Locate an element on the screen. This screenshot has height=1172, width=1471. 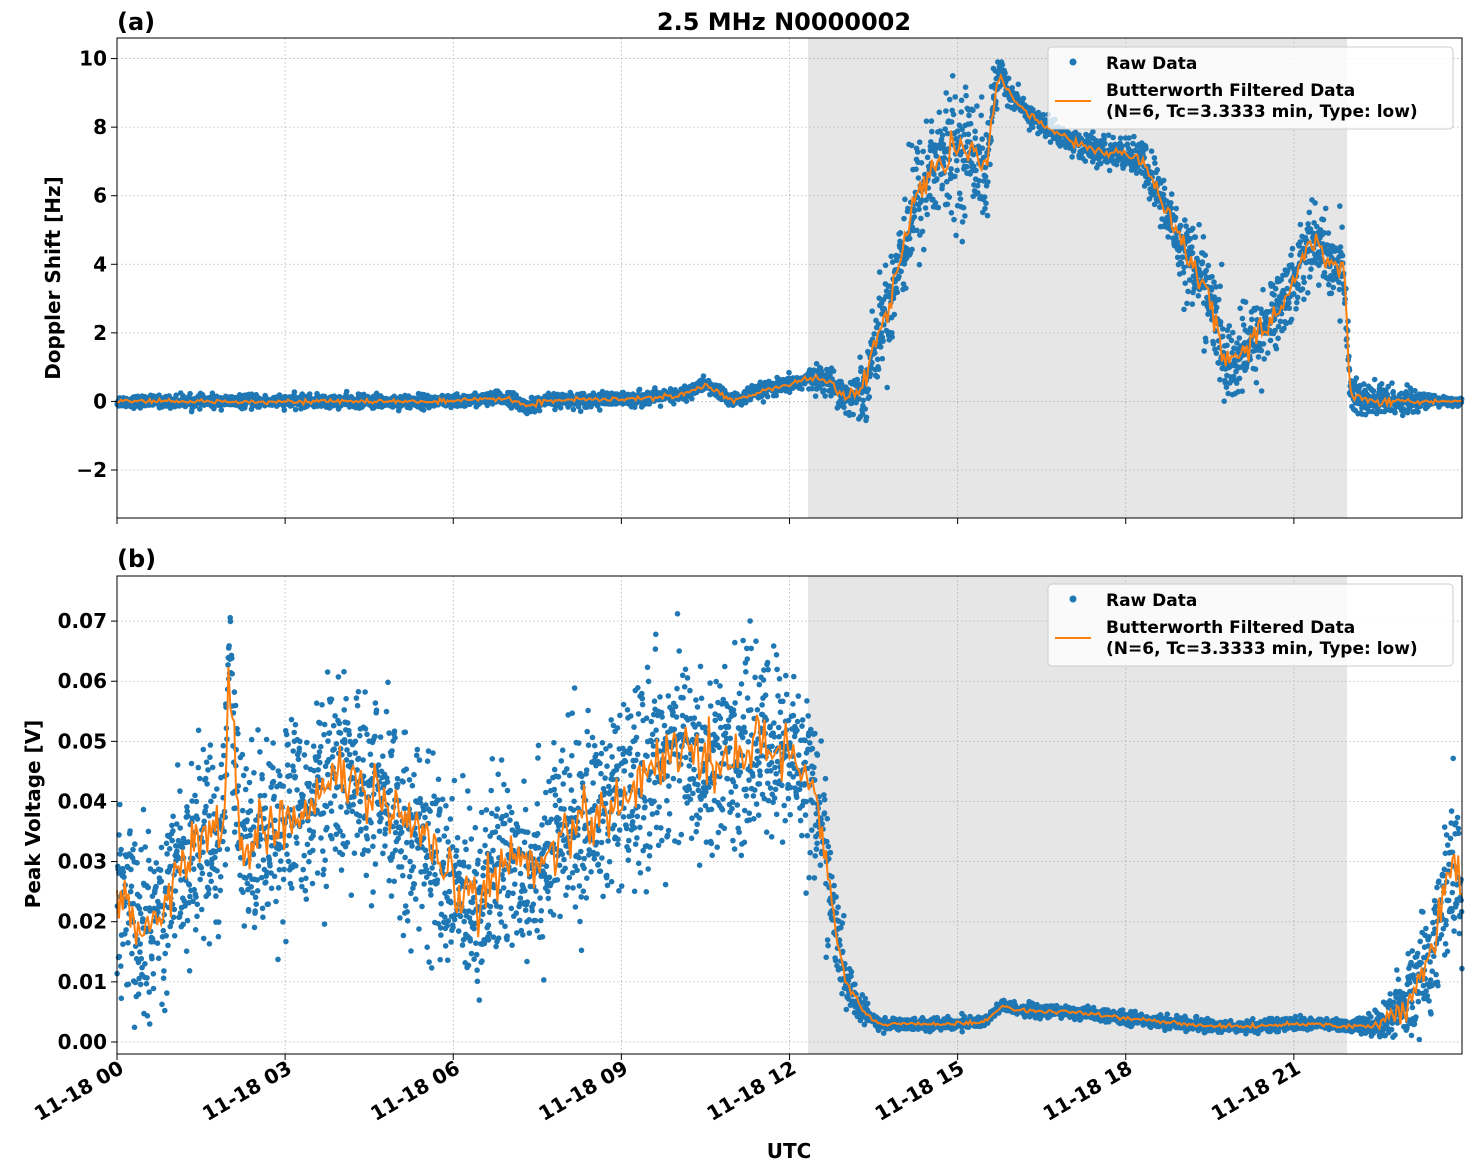
panel-label-a: (a) is located at coordinates (136, 22).